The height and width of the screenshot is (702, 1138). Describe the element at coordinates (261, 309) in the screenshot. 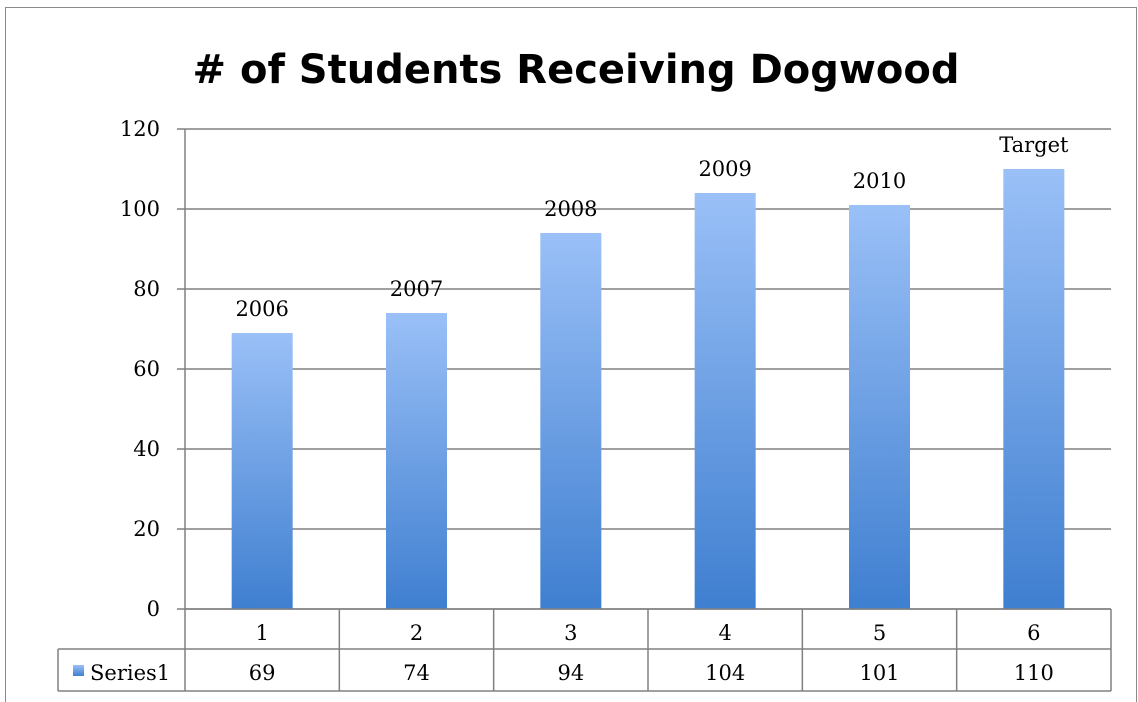

I see `data-label: 2006` at that location.